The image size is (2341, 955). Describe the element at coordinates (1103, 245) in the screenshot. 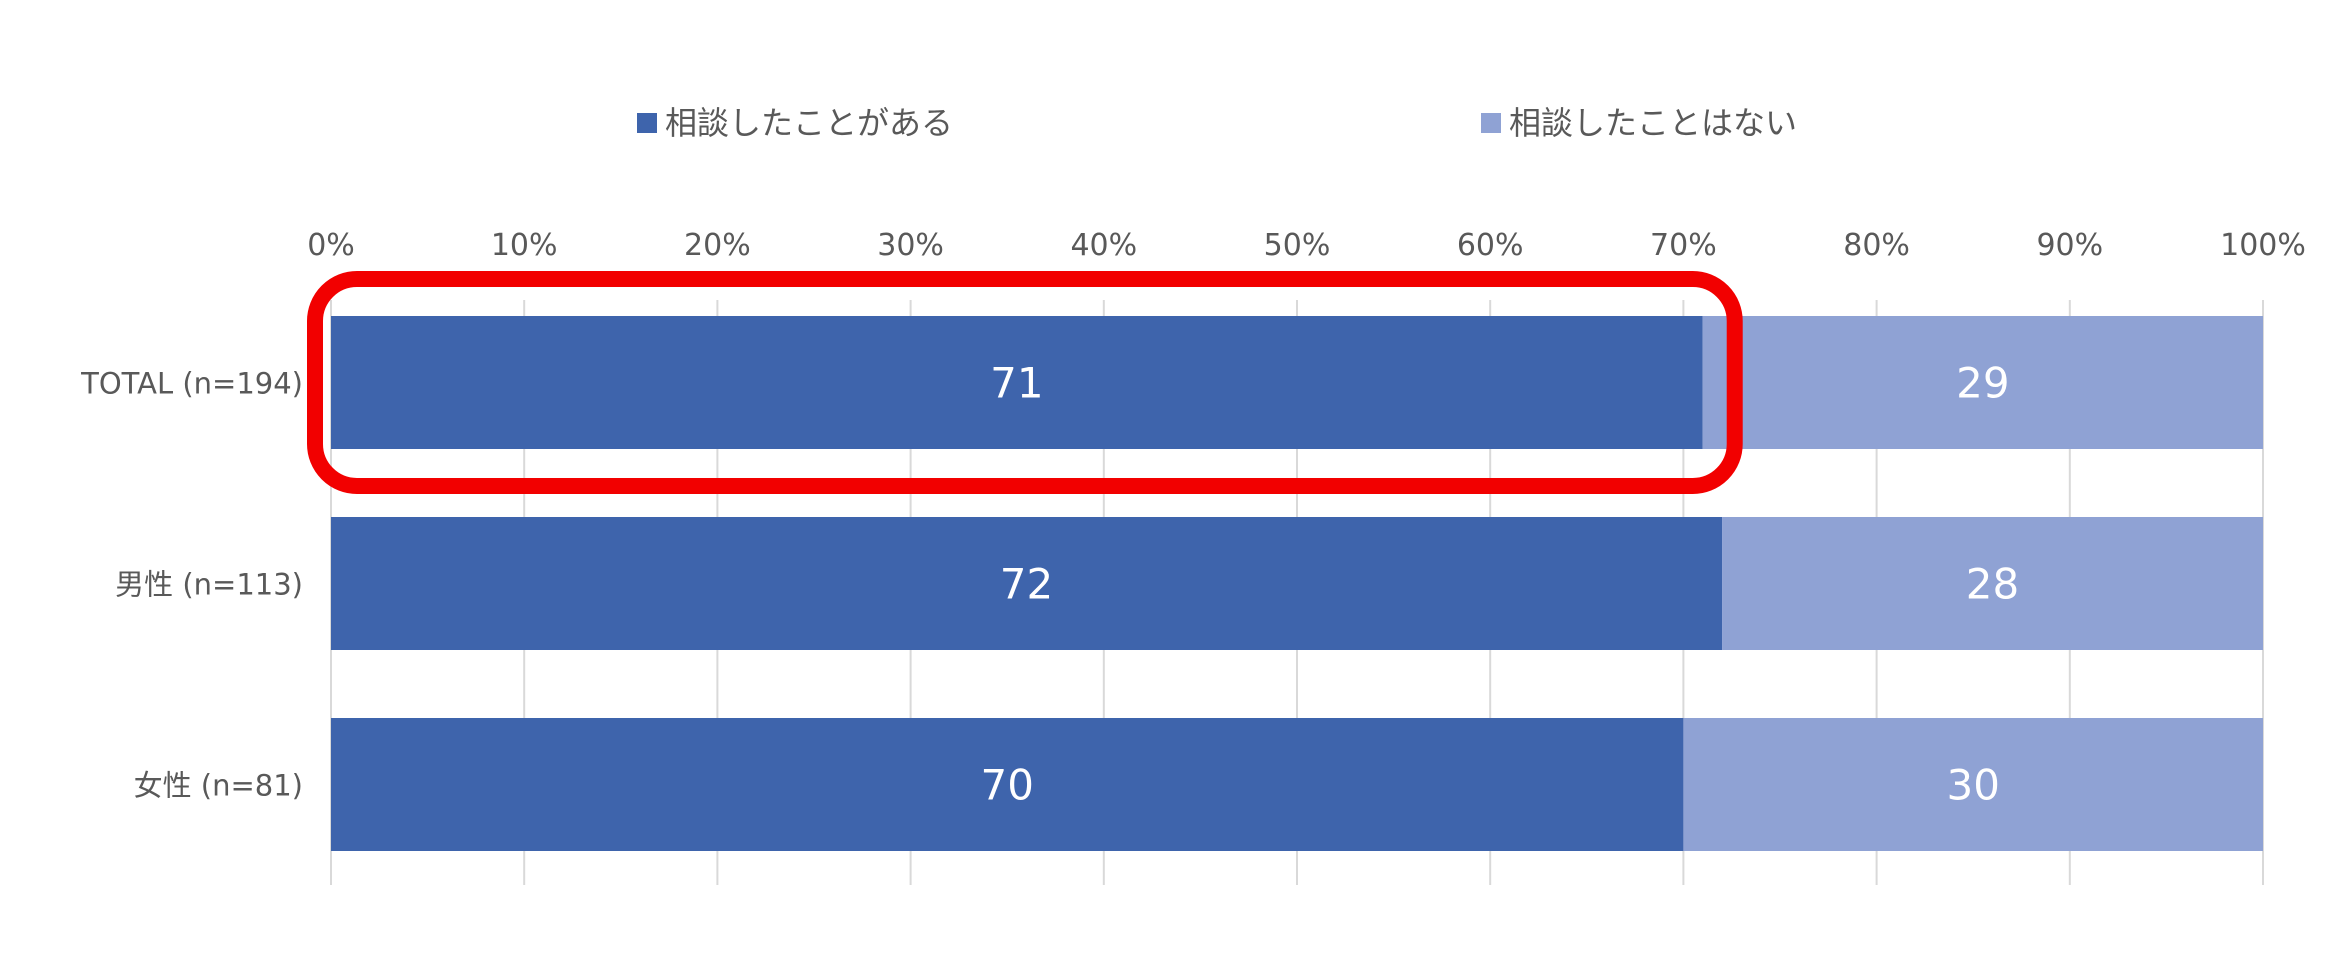

I see `x-tick-label: 40%` at that location.